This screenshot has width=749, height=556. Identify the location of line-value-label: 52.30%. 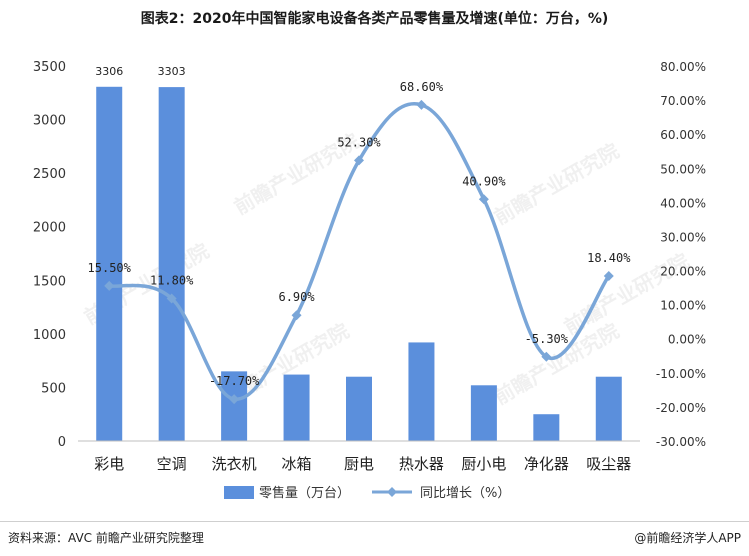
(359, 142).